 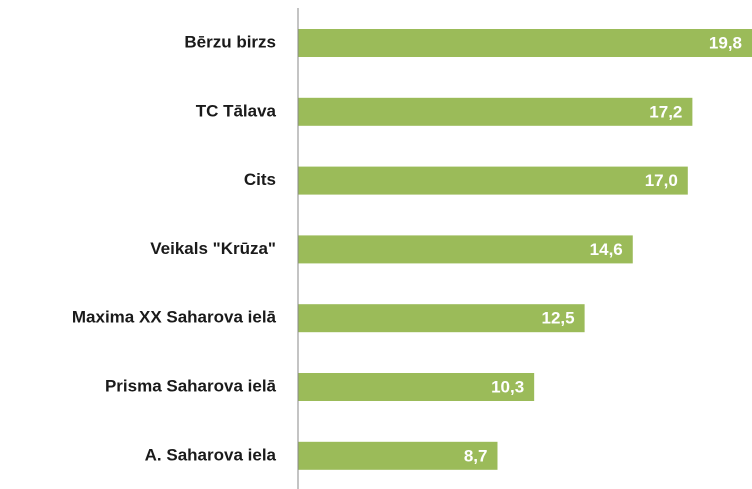 What do you see at coordinates (191, 385) in the screenshot?
I see `category-label: Prisma Saharova ielā` at bounding box center [191, 385].